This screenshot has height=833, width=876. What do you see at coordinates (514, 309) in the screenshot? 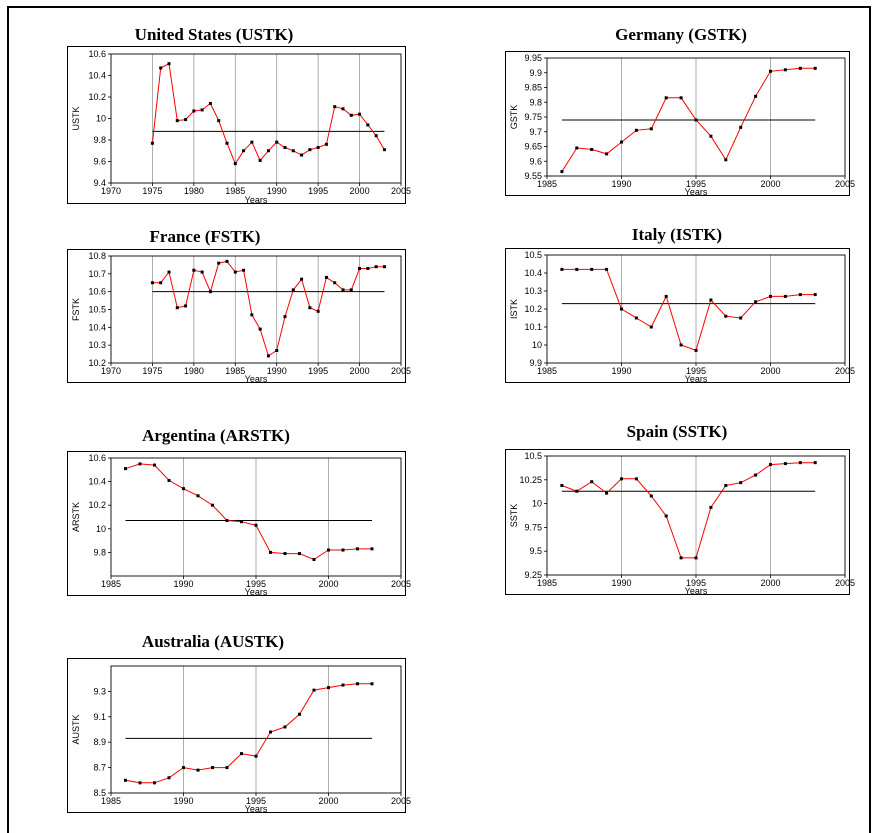
I see `y-axis-label: ISTK` at bounding box center [514, 309].